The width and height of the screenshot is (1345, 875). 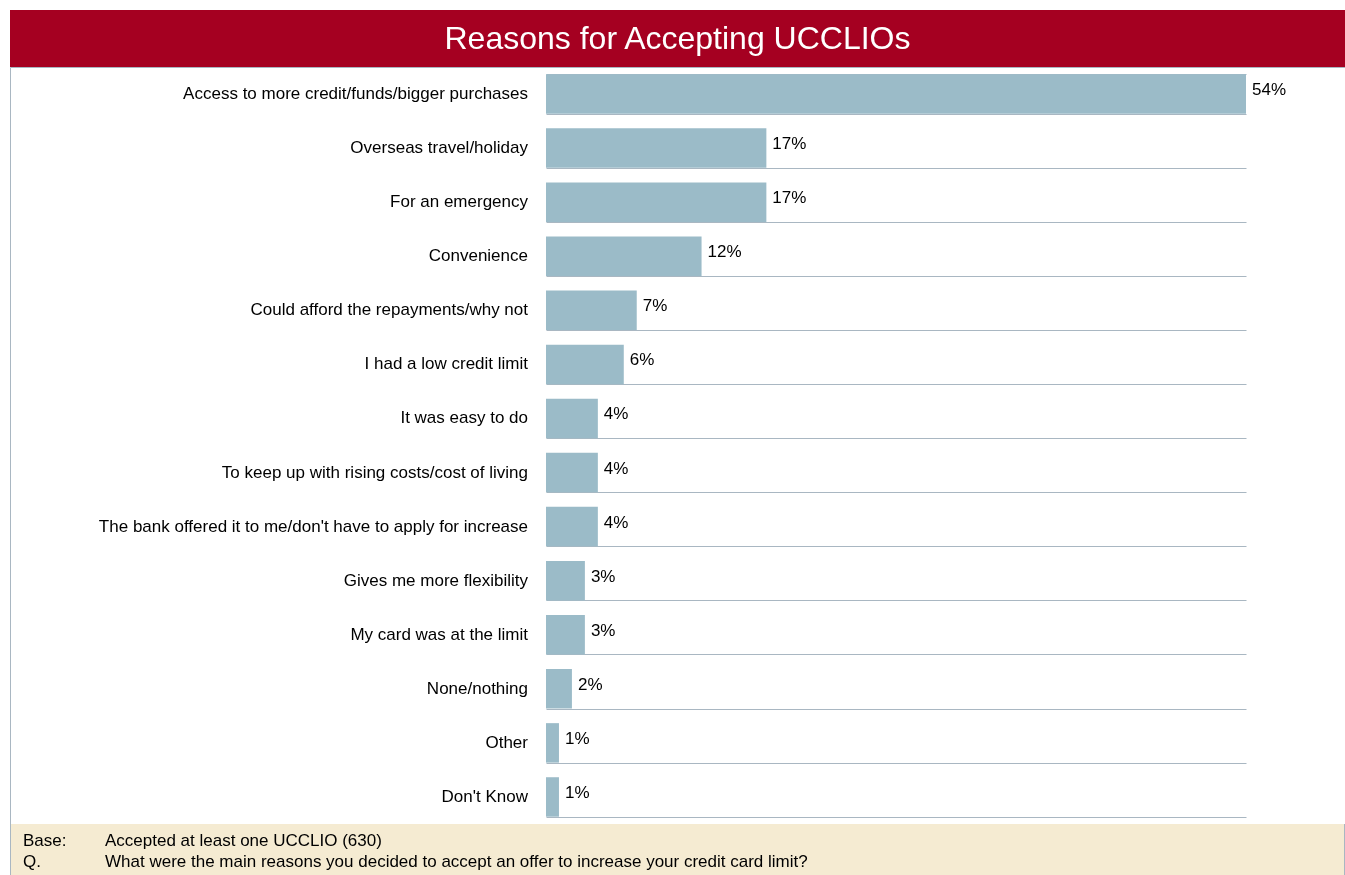 I want to click on y-tick-label: Access to more credit/funds/bigger purchases, so click(x=355, y=94).